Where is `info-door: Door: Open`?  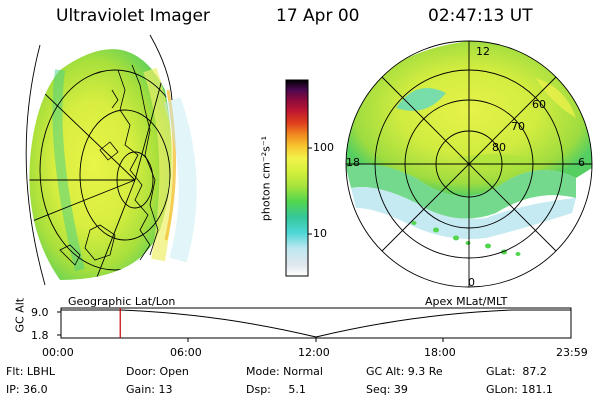
info-door: Door: Open is located at coordinates (157, 371).